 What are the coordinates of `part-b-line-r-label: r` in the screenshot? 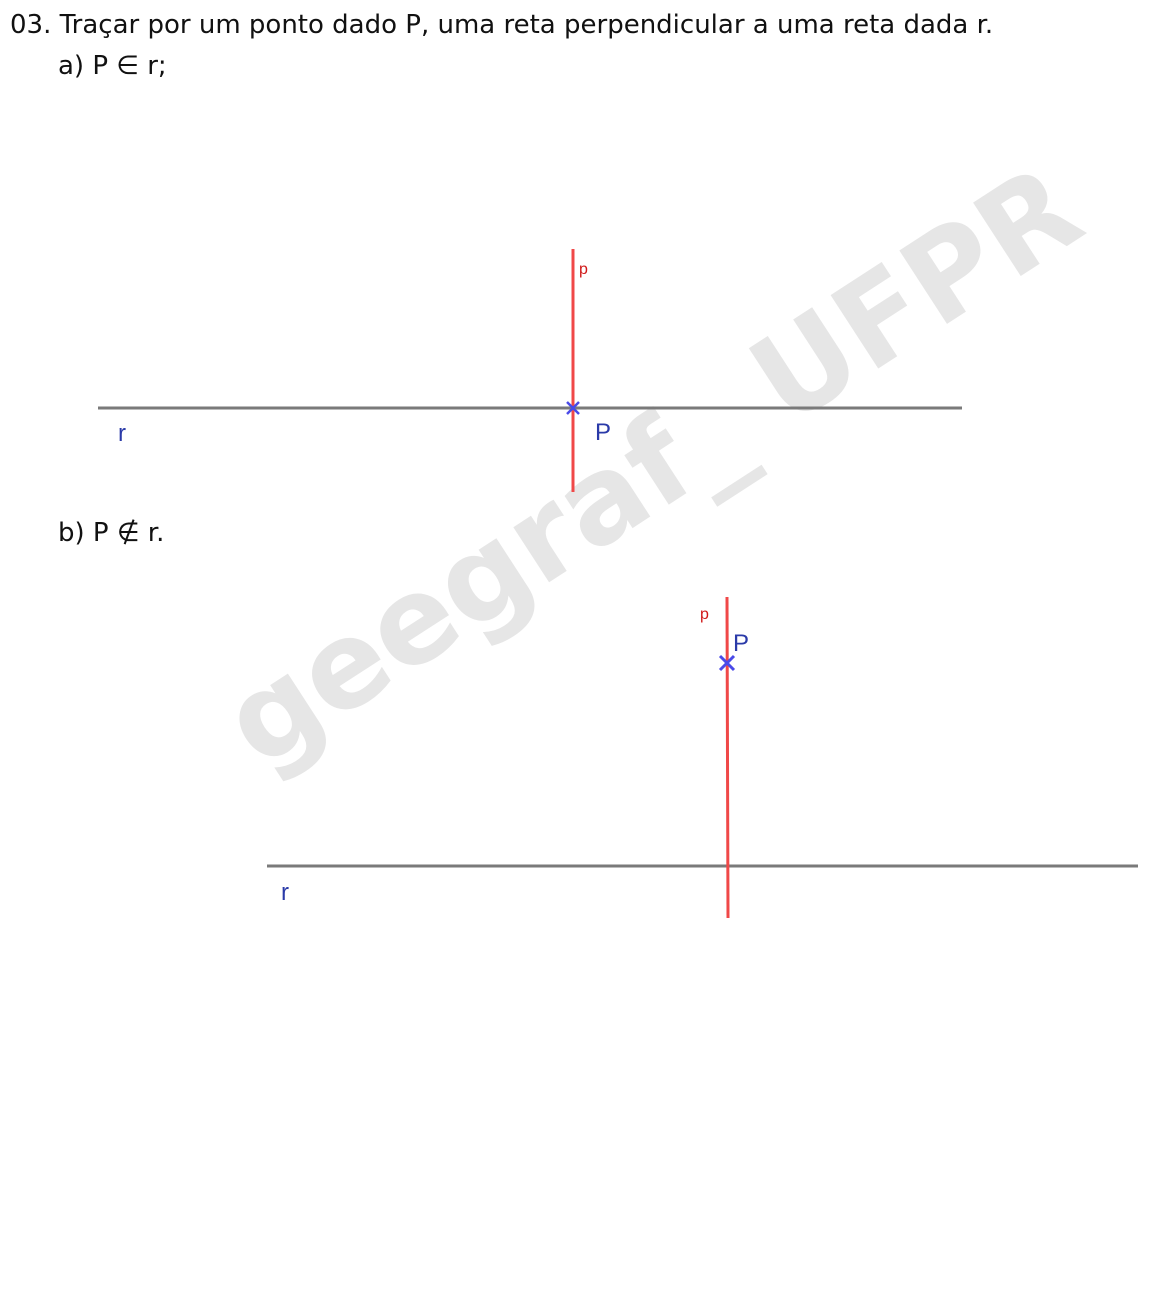 It's located at (285, 892).